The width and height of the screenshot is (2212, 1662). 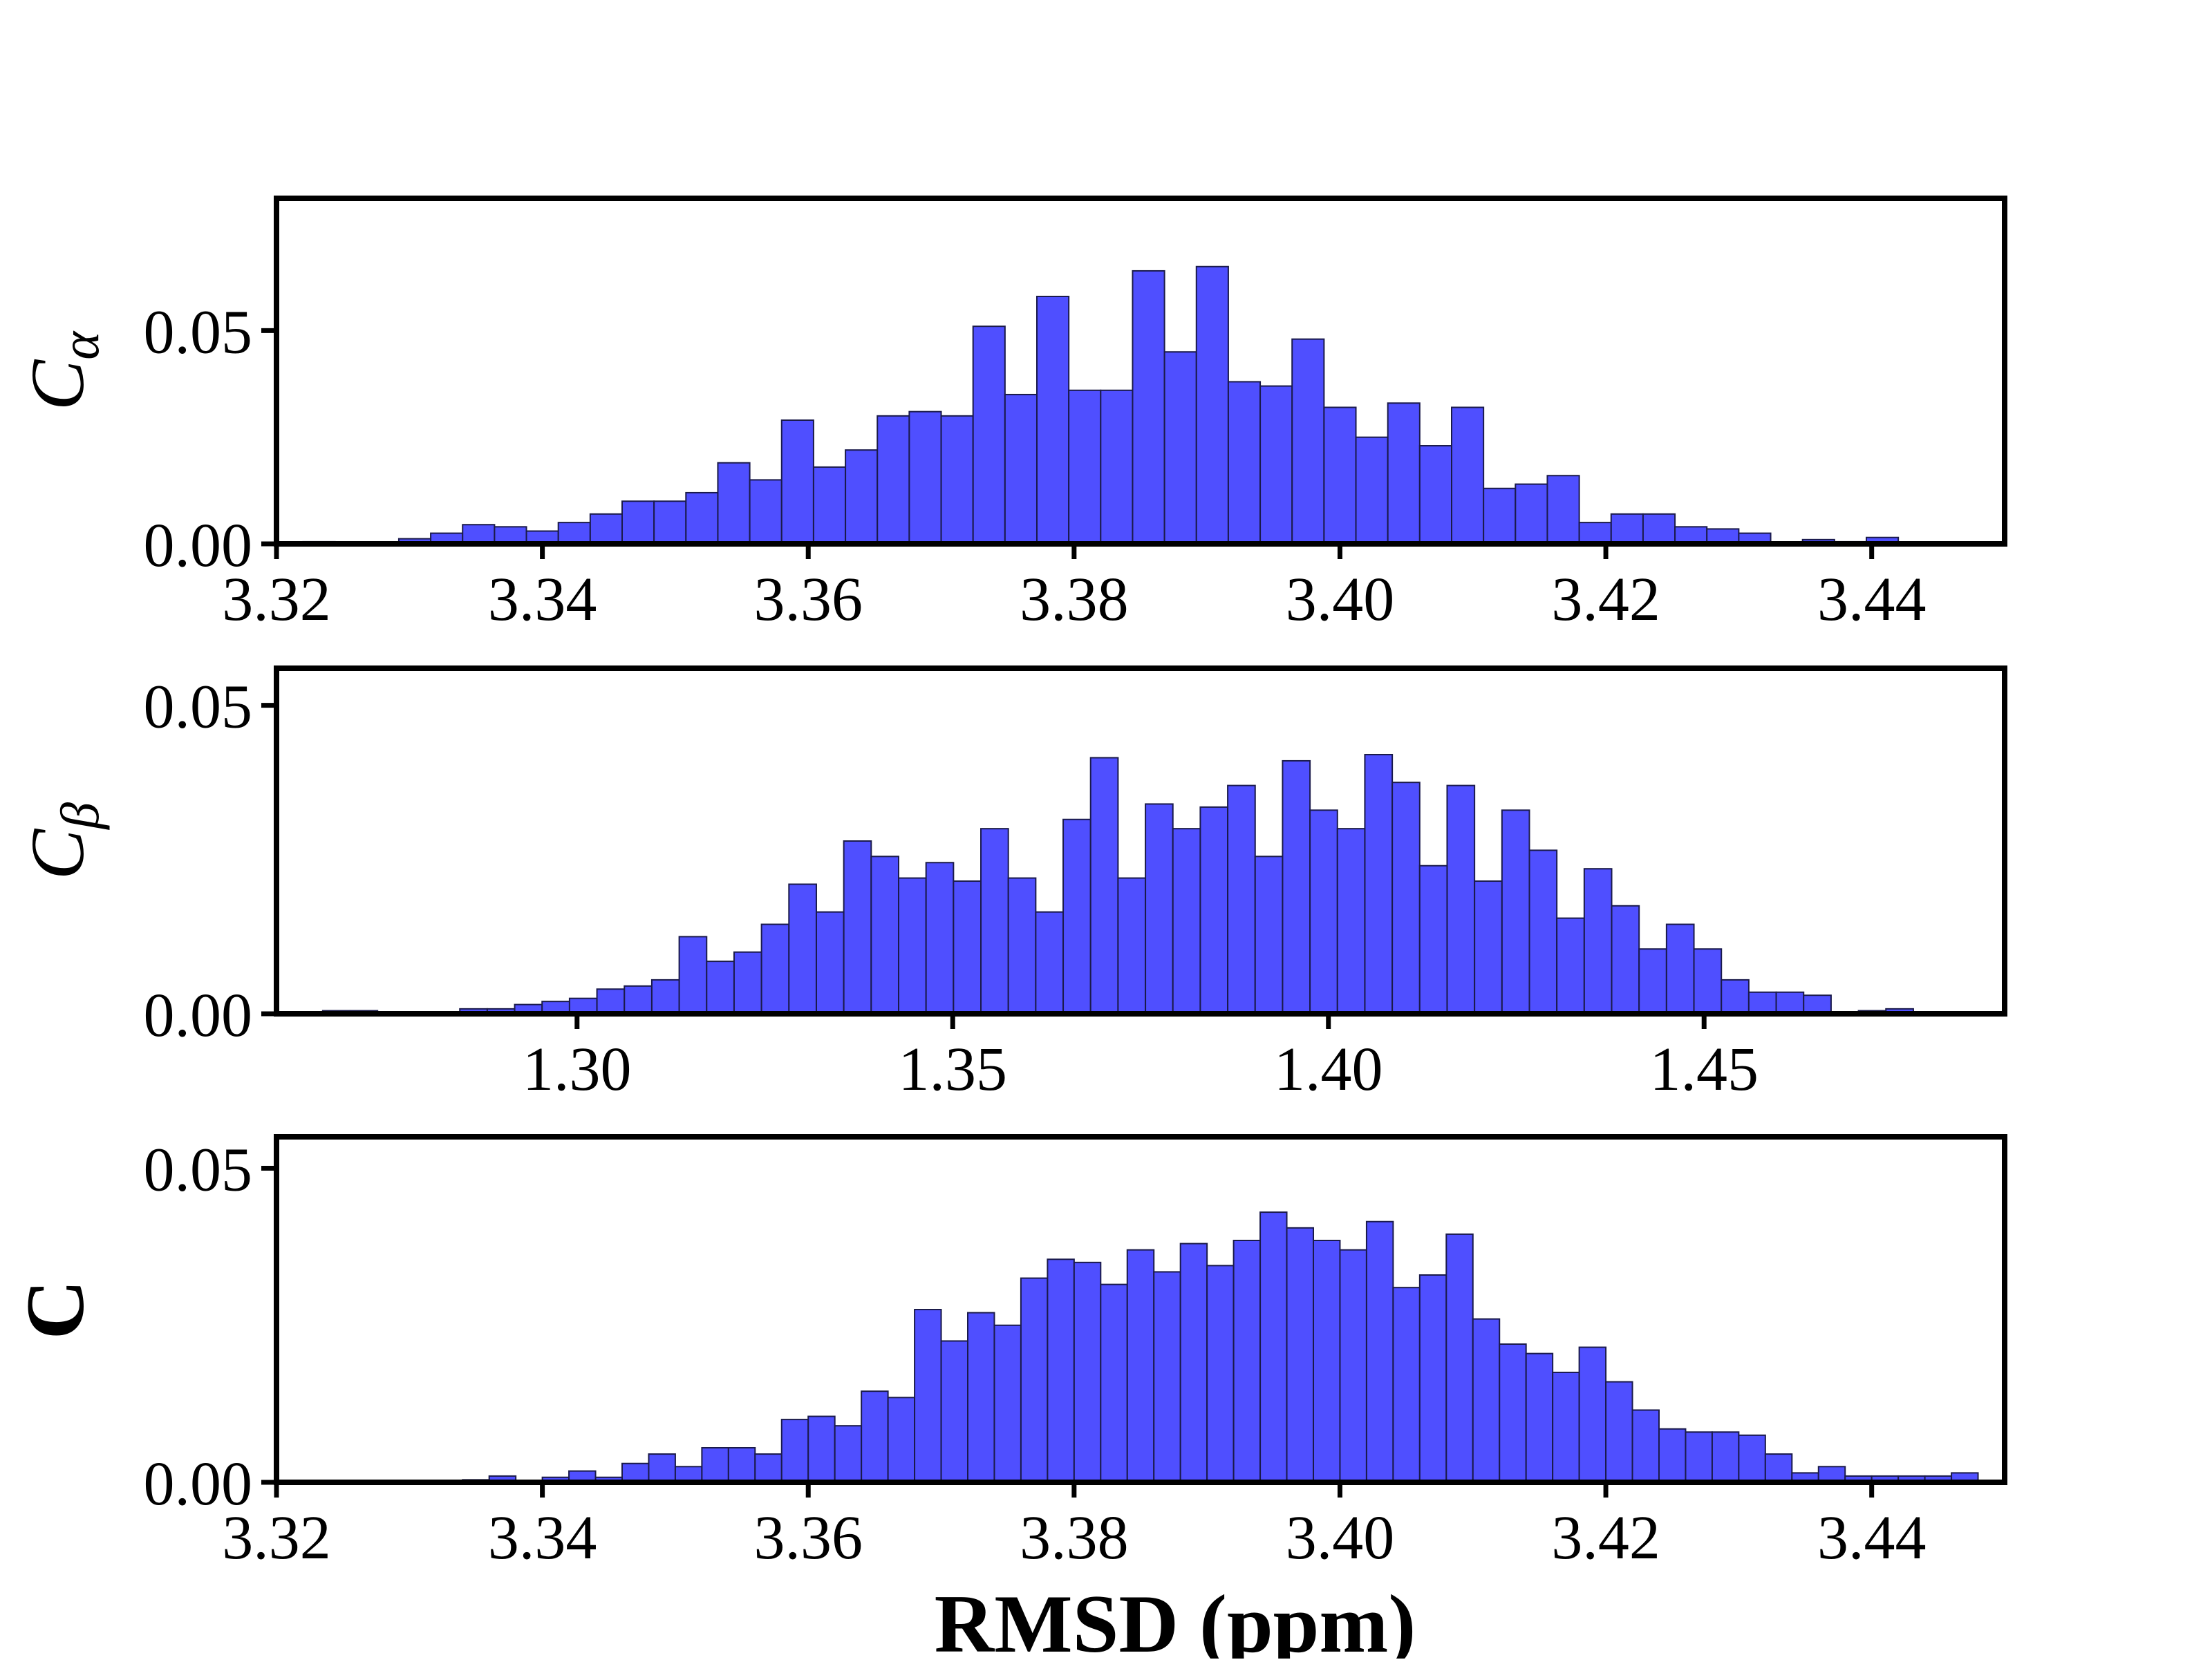 I want to click on x-tick-label: 1.35, so click(x=953, y=1069).